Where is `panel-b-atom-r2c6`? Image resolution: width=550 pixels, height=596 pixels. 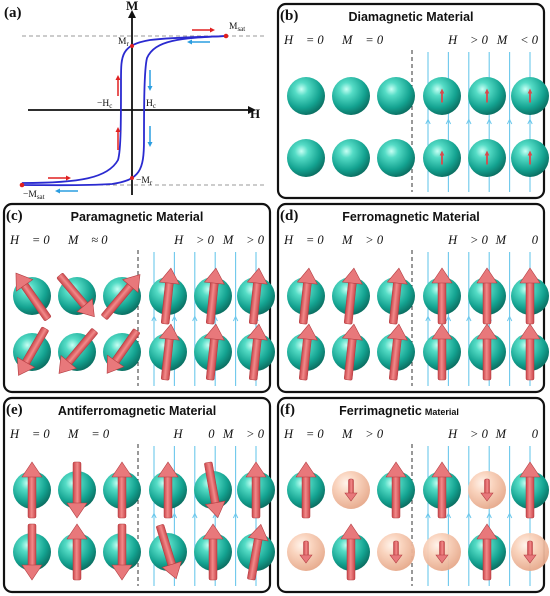 panel-b-atom-r2c6 is located at coordinates (530, 158).